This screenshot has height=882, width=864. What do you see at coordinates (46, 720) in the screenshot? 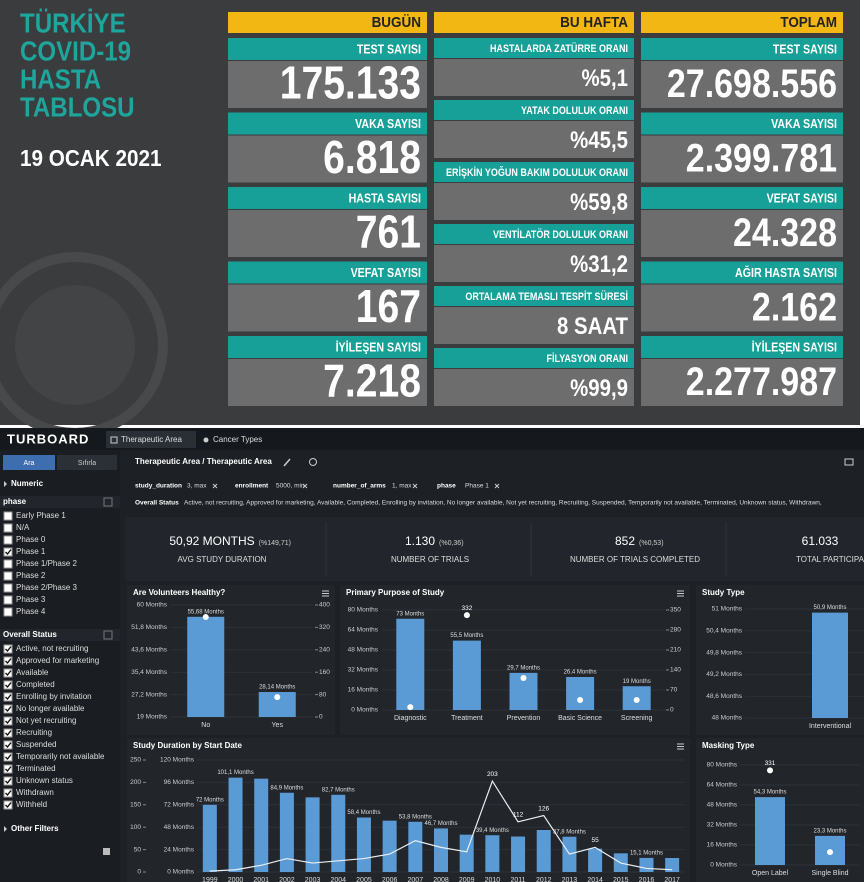
I see `option: Not yet recruiting` at bounding box center [46, 720].